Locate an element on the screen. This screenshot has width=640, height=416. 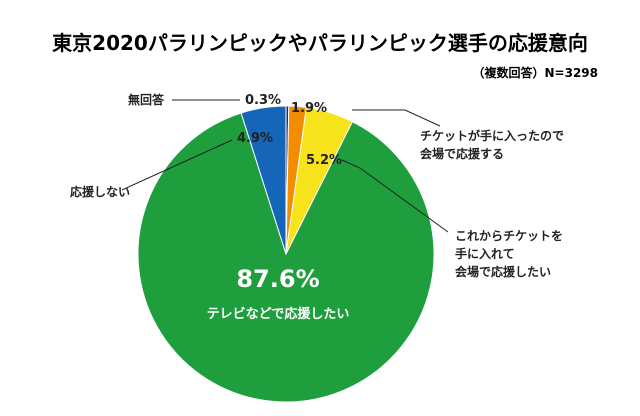
value-will-get-ticket: 5.2% is located at coordinates (324, 160).